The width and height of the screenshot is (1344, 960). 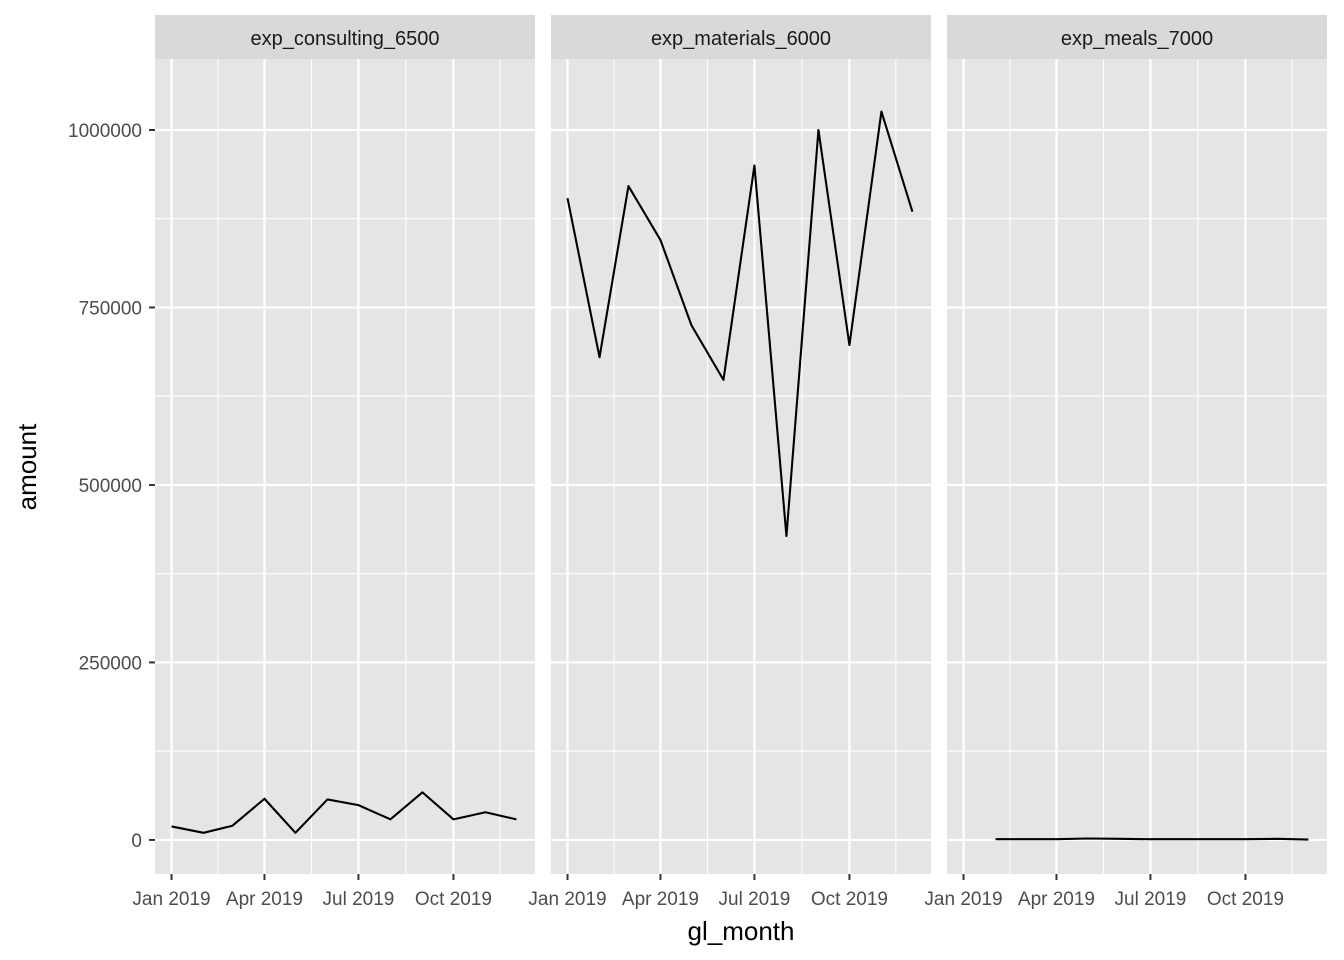 I want to click on x-axis-title: gl_month, so click(x=741, y=931).